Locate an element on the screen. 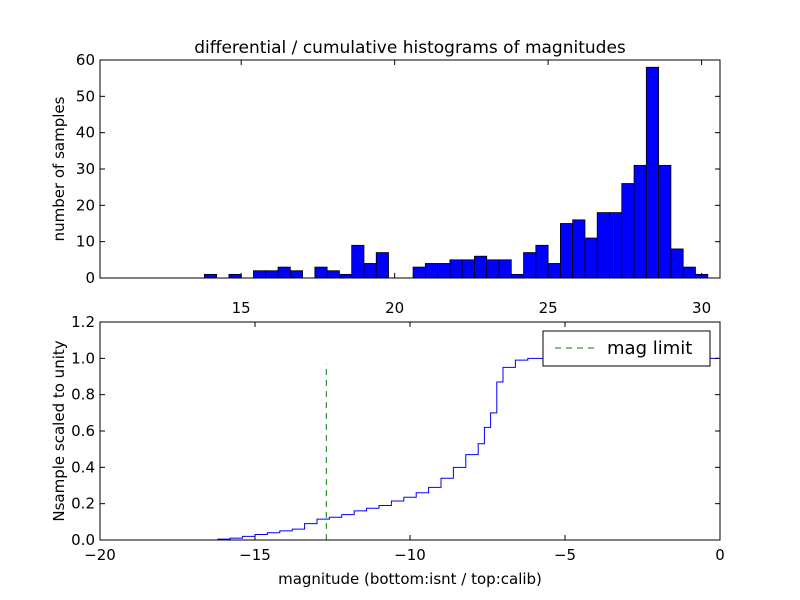 Image resolution: width=800 pixels, height=600 pixels. y-tick-label: 40 is located at coordinates (85, 133).